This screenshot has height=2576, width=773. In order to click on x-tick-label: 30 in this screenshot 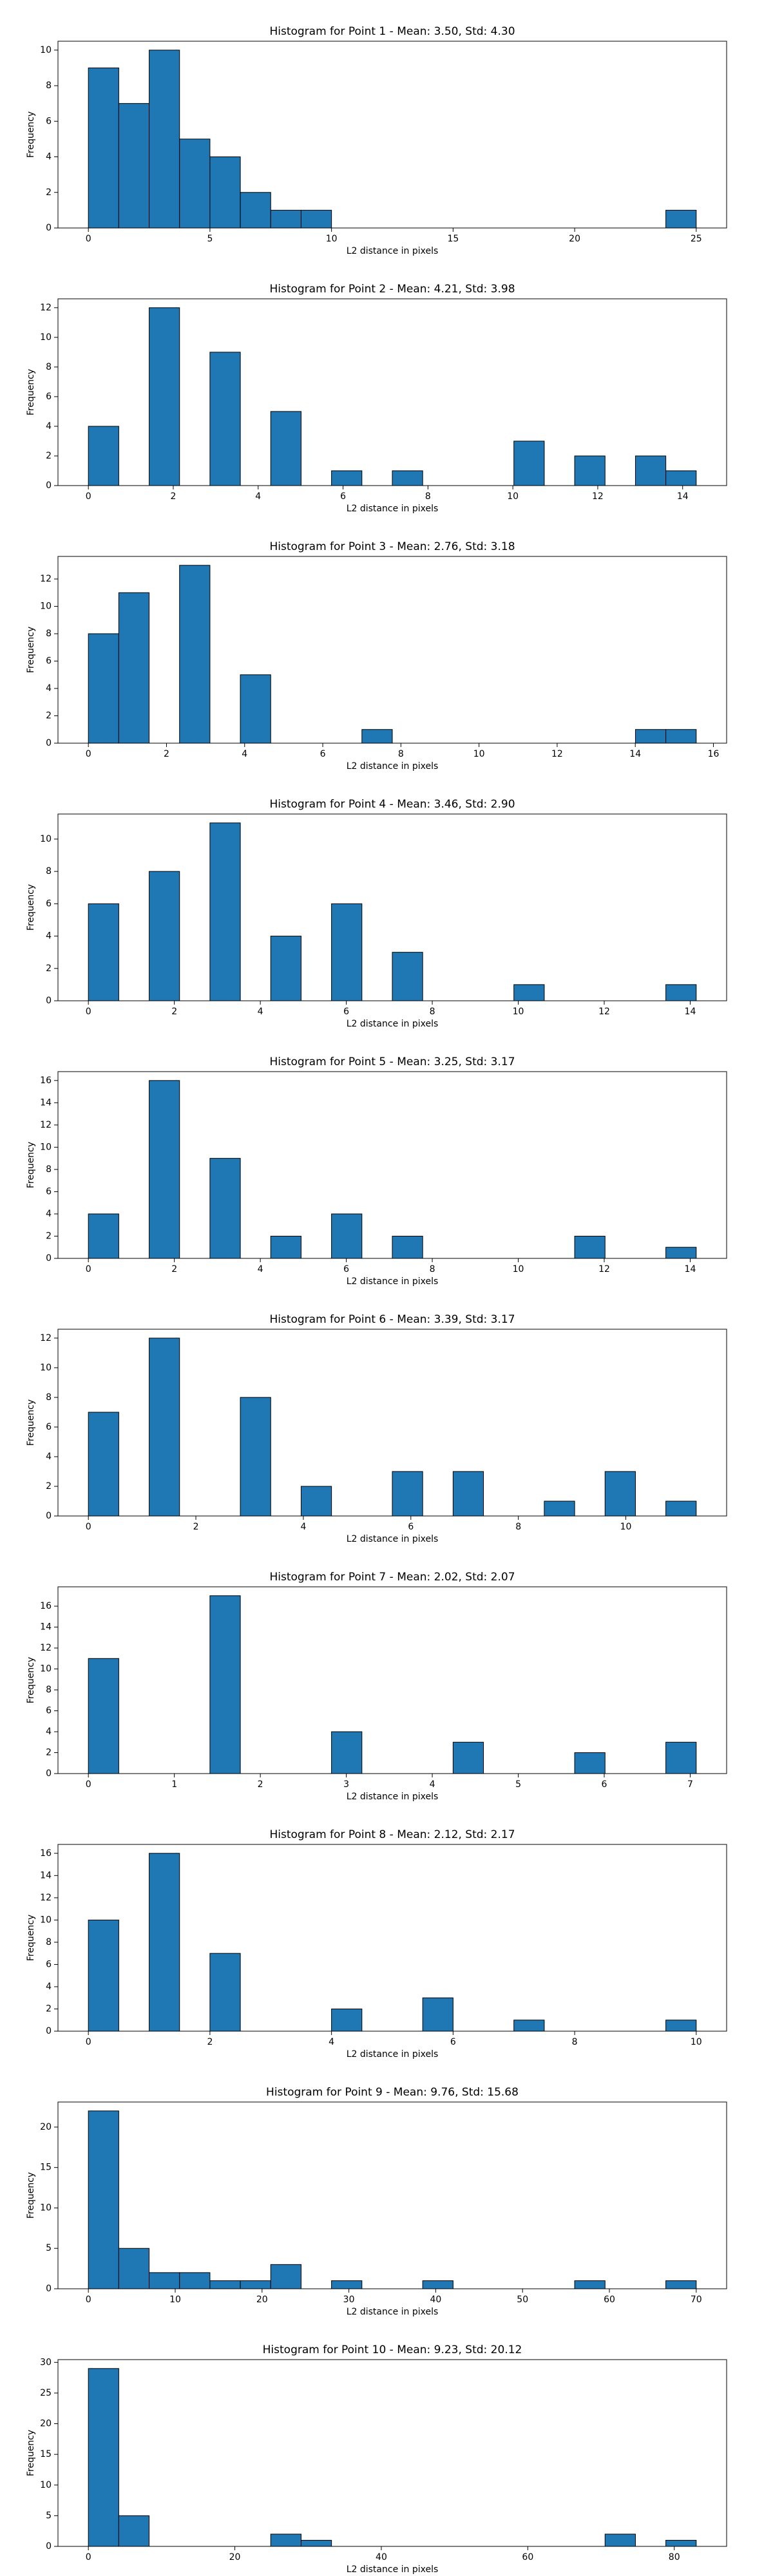, I will do `click(349, 2300)`.